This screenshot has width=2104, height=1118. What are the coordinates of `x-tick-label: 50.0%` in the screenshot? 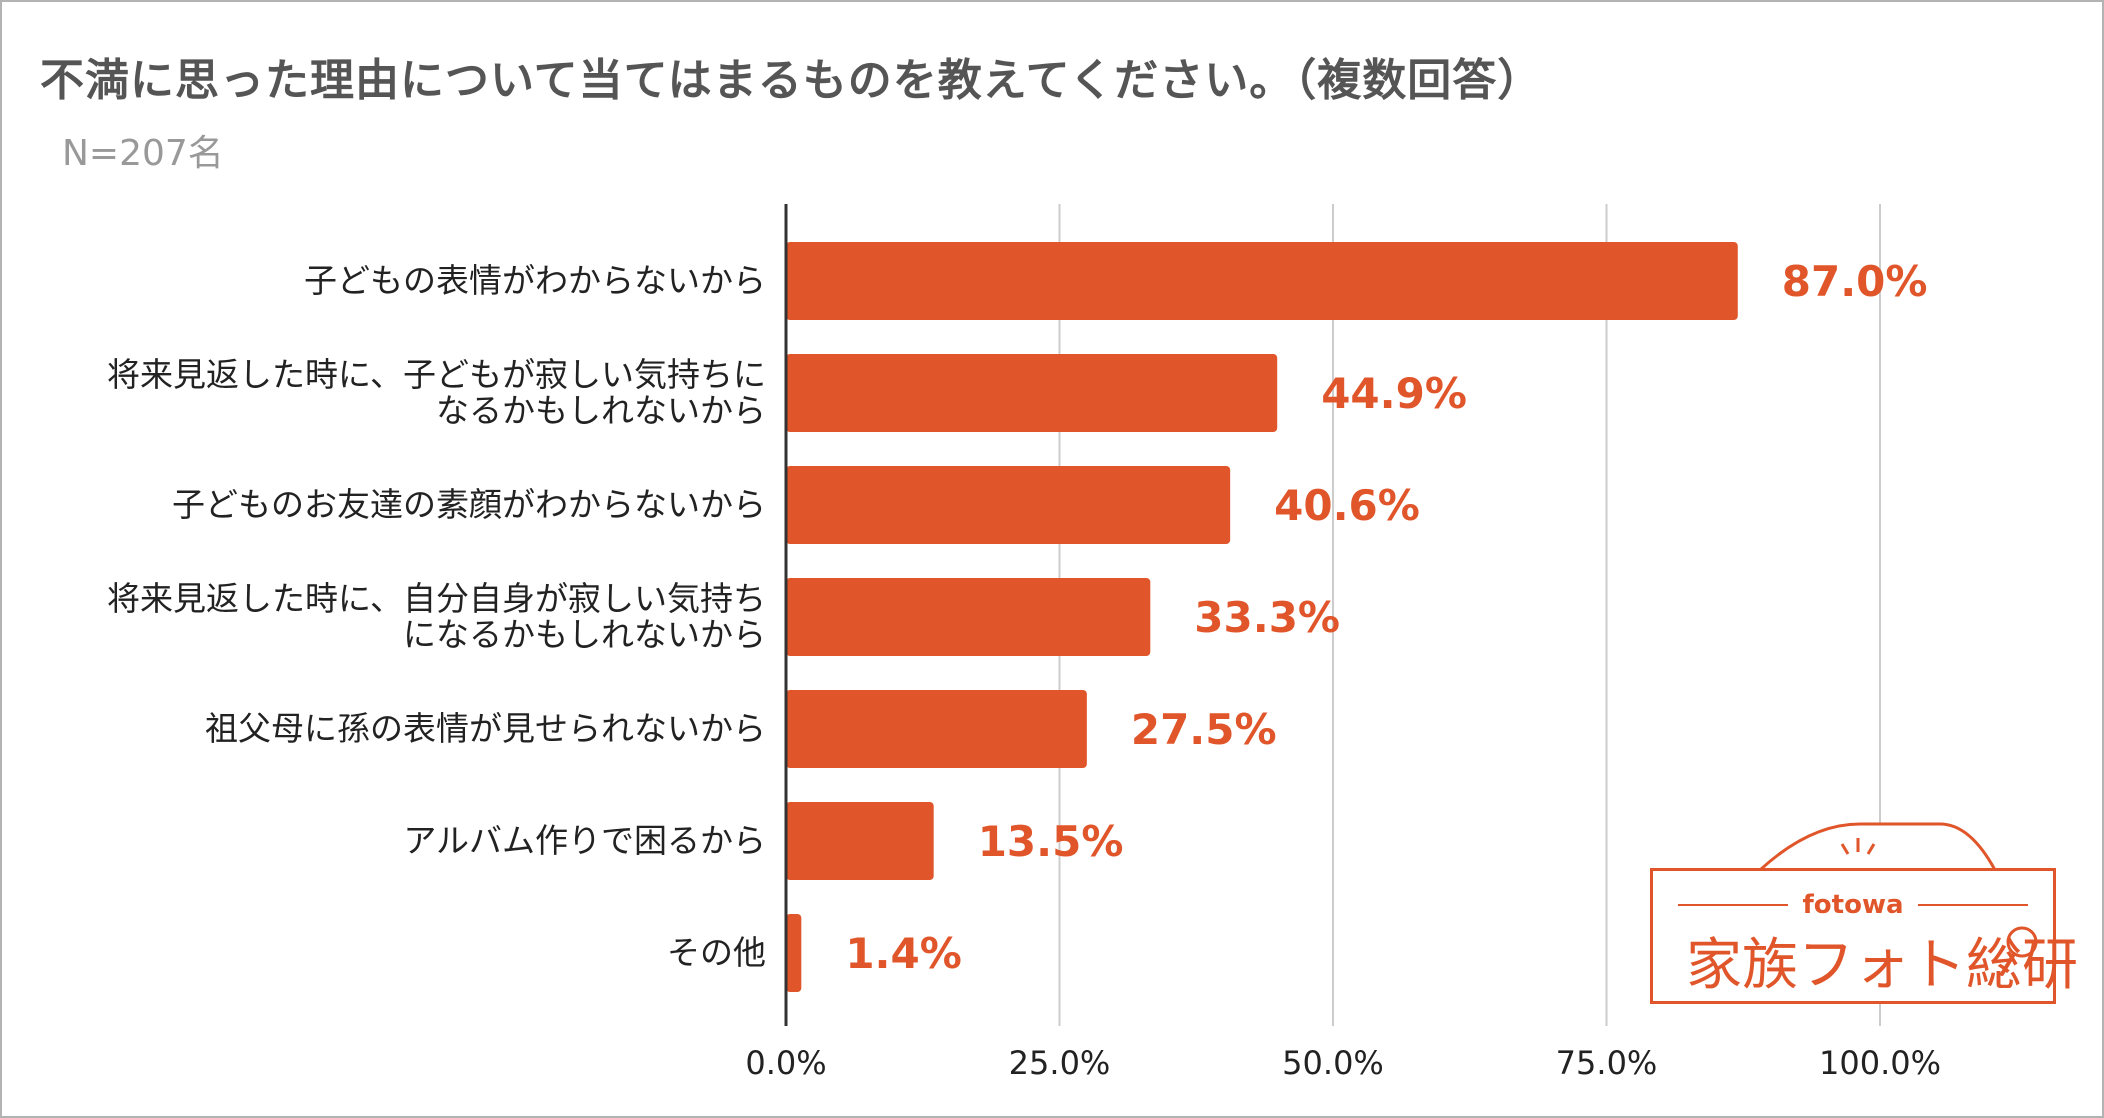 It's located at (1333, 1063).